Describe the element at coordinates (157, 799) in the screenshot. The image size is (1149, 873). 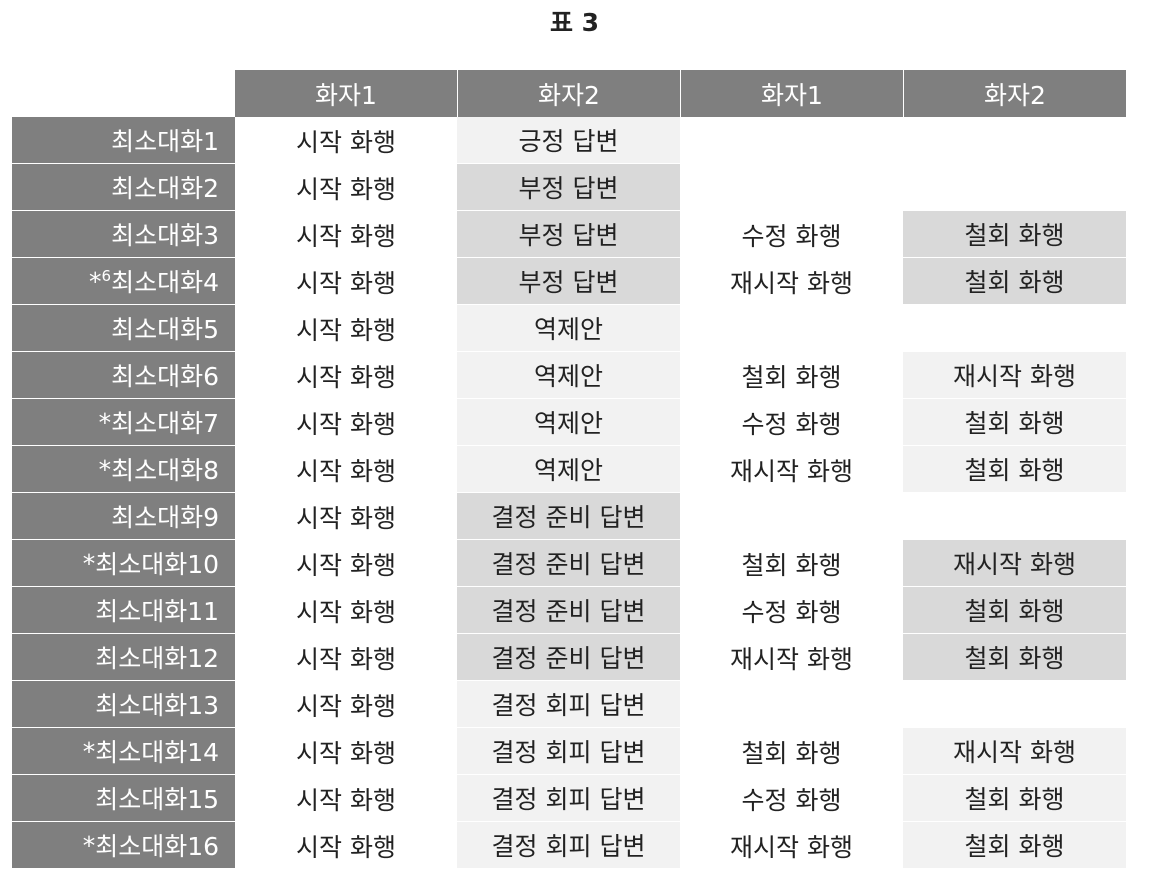
I see `row-label-text: 최소대화15` at that location.